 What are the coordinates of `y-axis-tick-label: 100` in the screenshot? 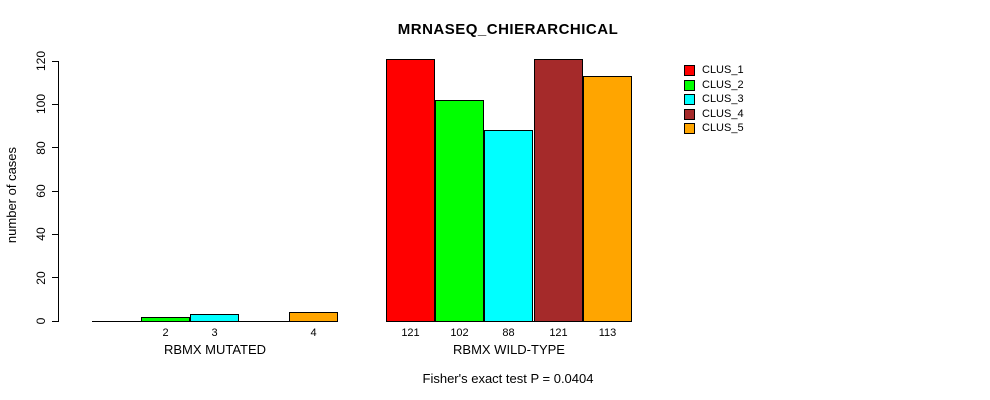 It's located at (41, 104).